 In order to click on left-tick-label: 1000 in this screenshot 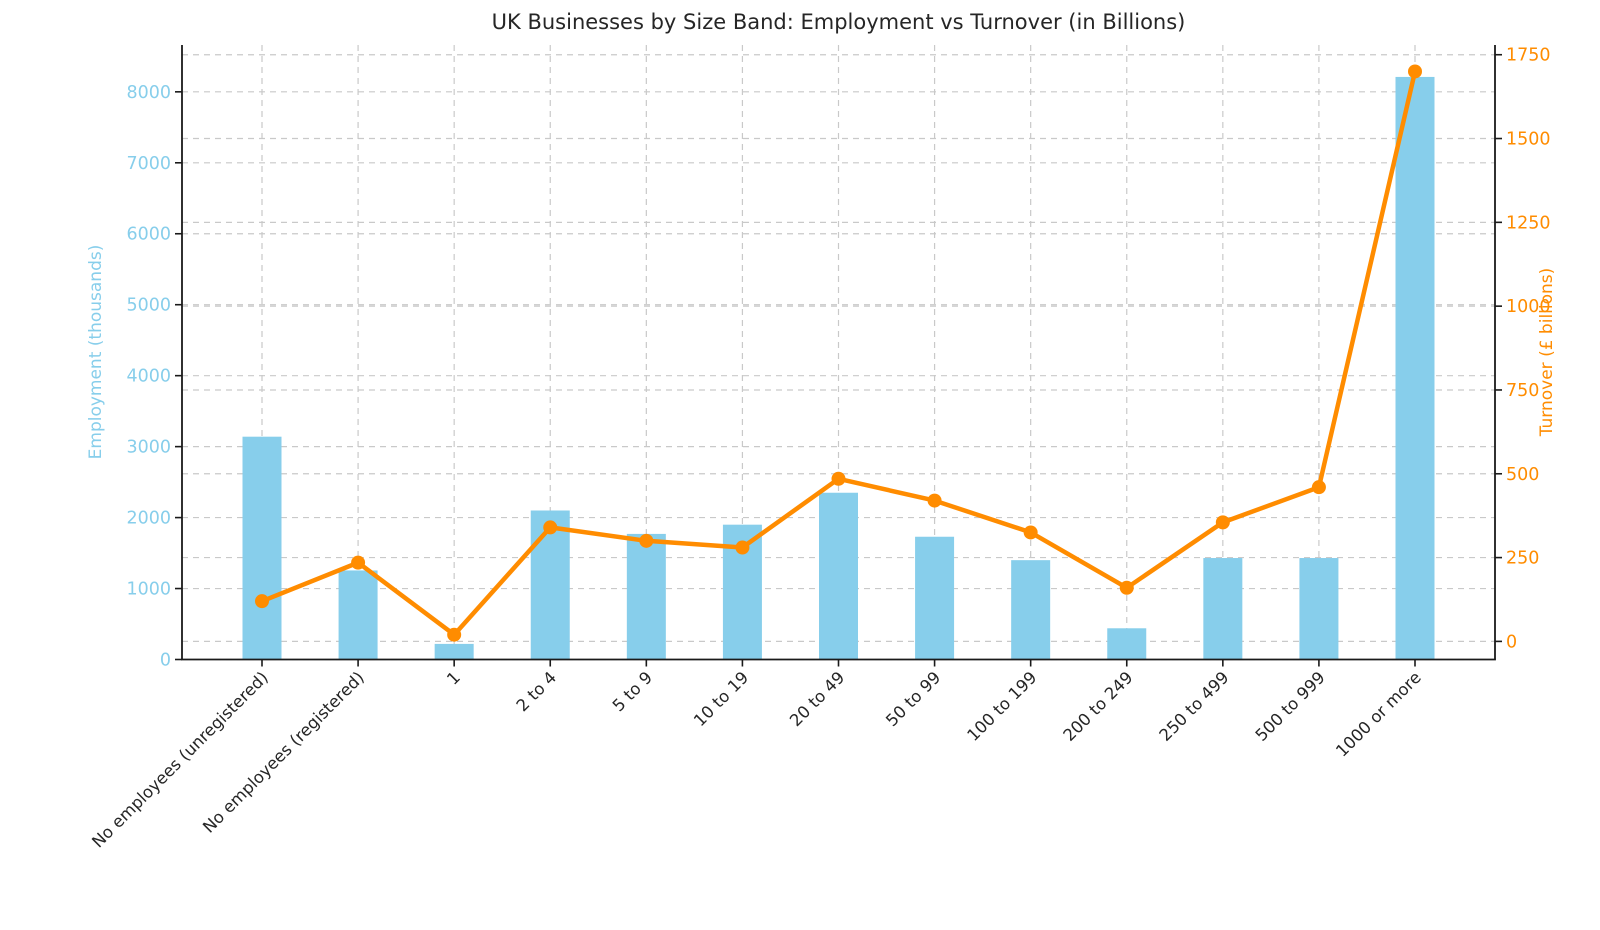, I will do `click(148, 590)`.